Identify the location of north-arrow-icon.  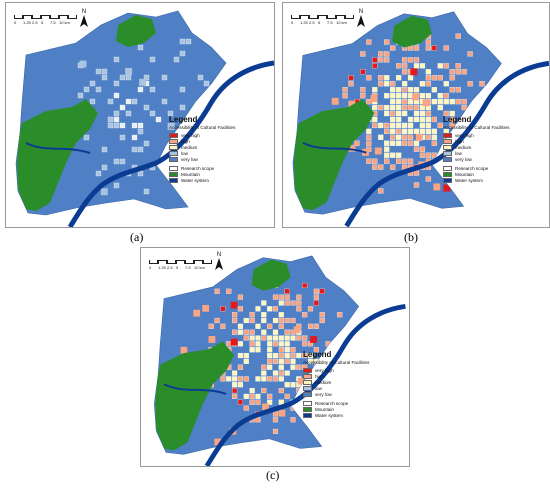
(361, 21).